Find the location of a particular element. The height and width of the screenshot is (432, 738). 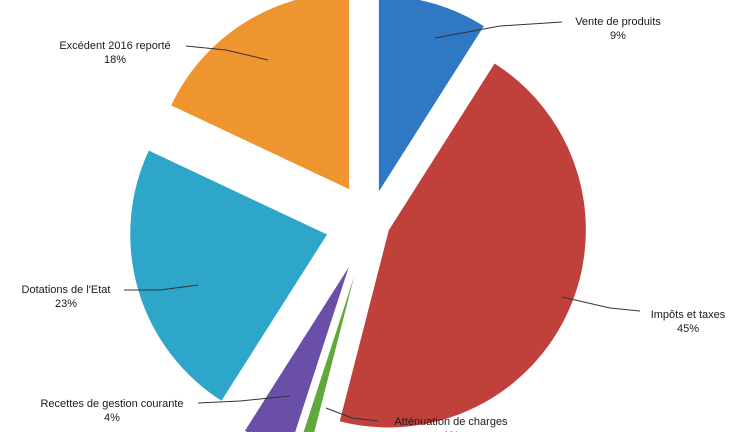

slice-label-impots-et-taxes: Impôts et taxes 45% is located at coordinates (643, 315).